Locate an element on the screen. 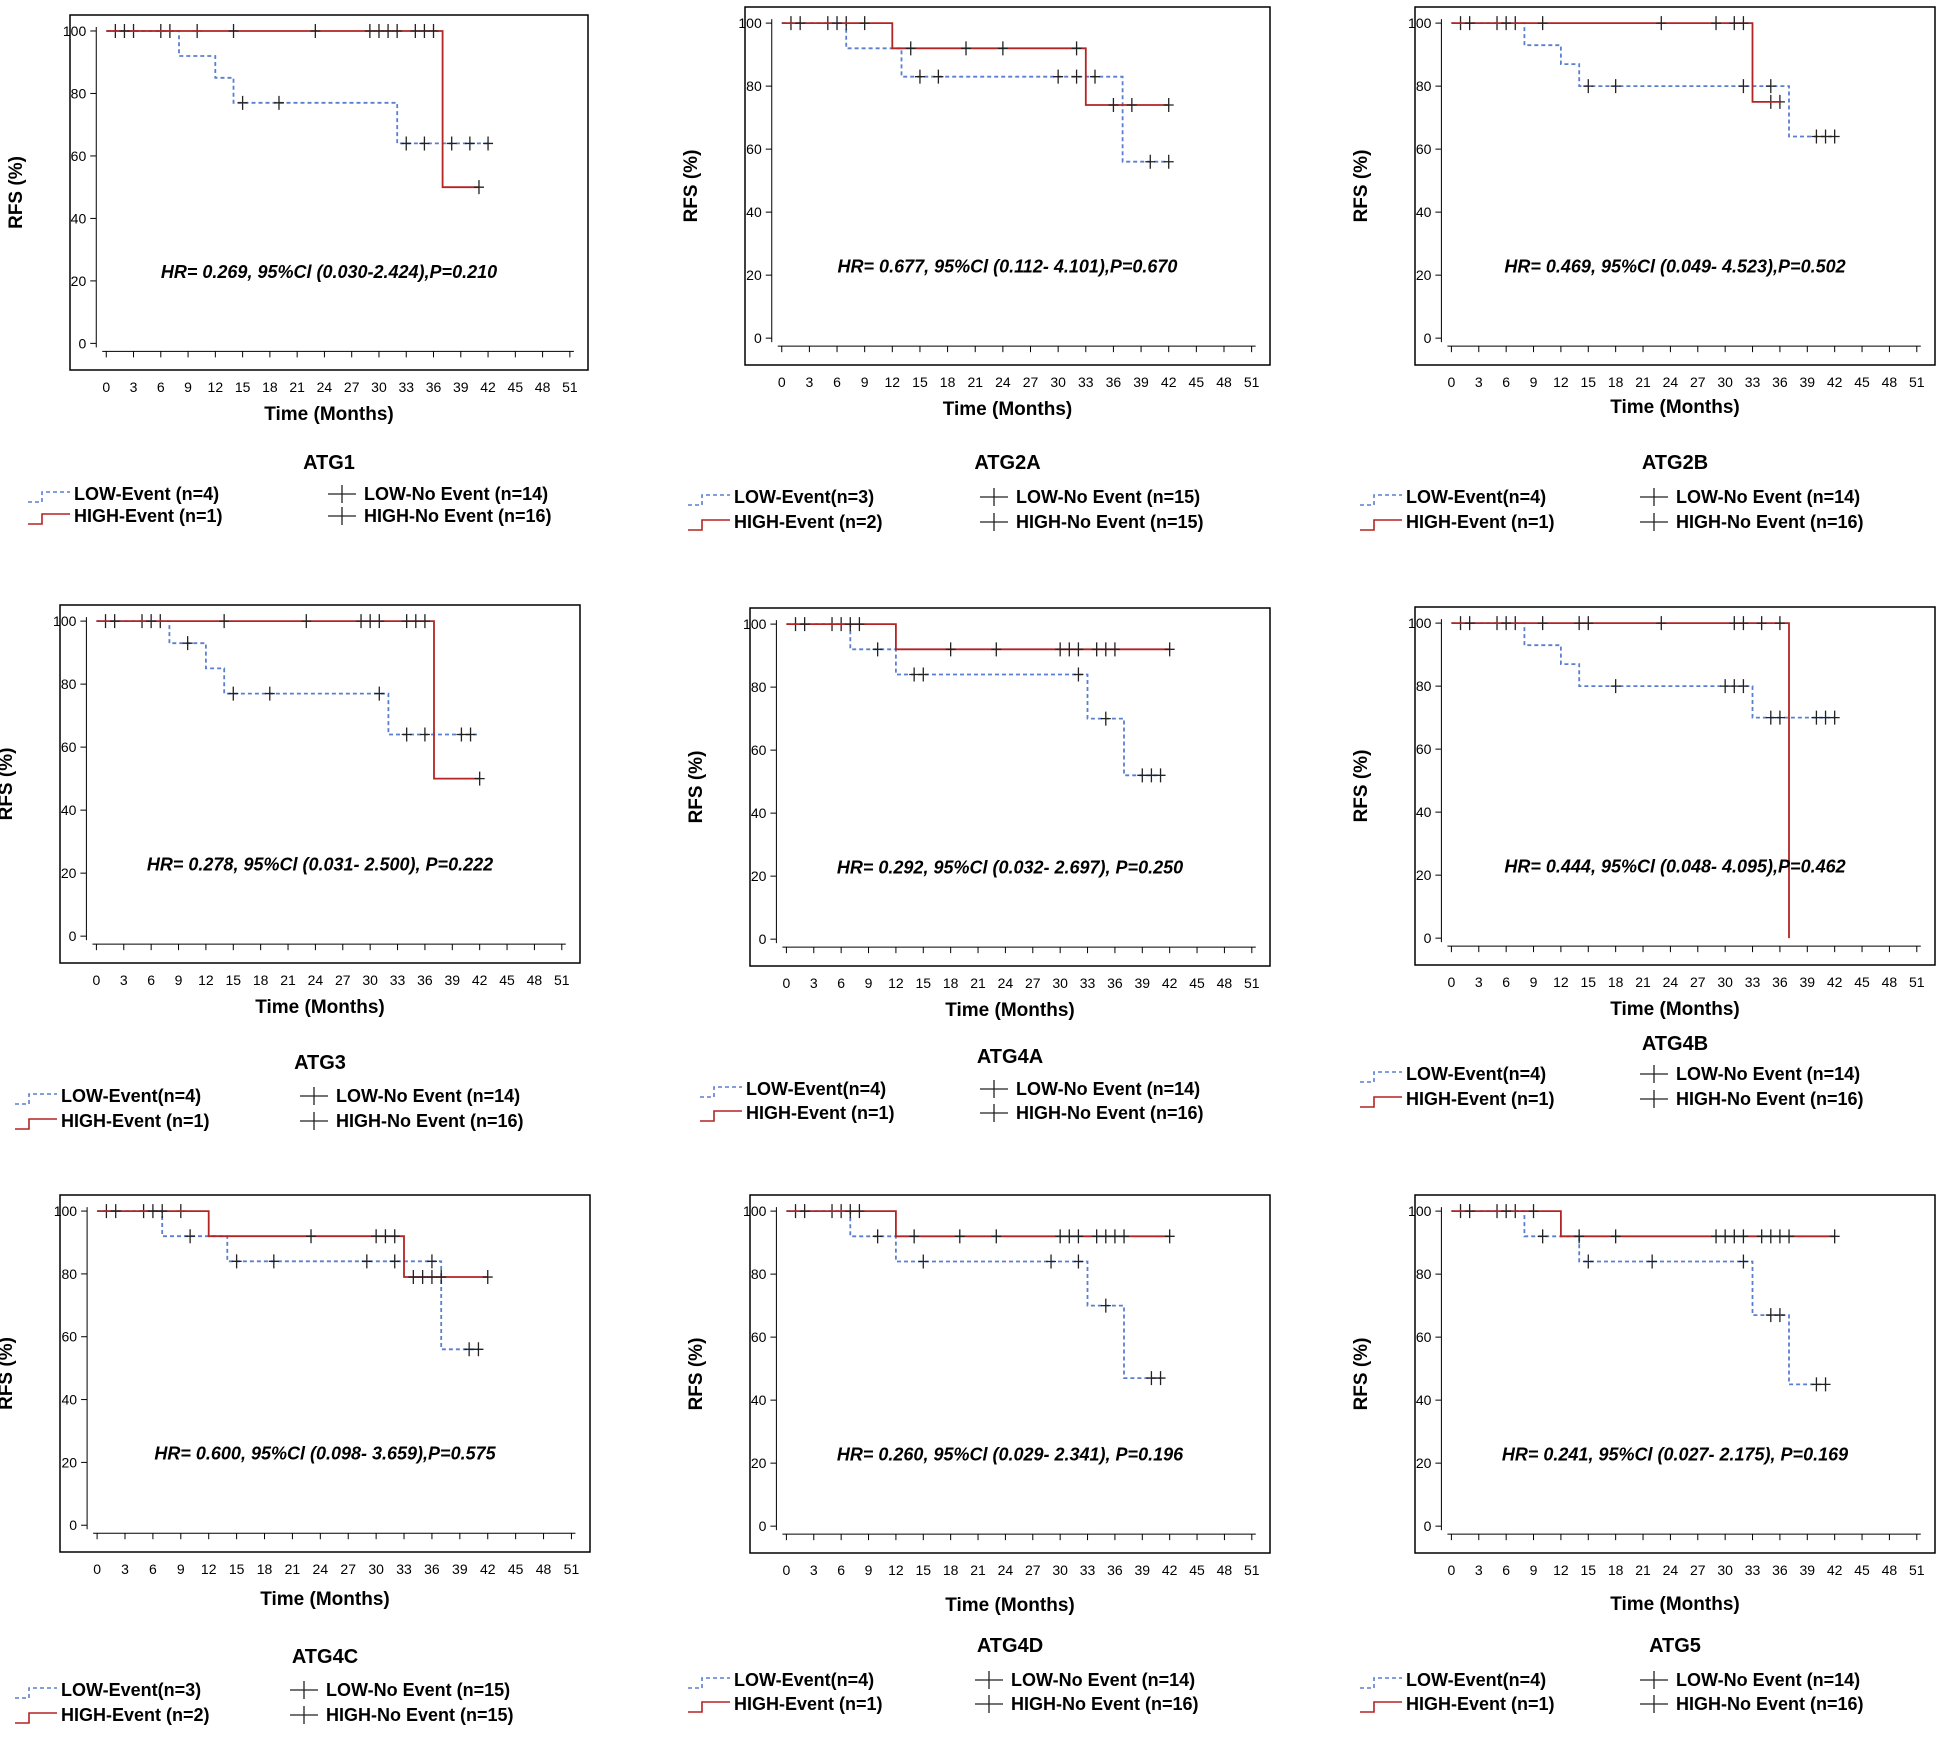 The height and width of the screenshot is (1737, 1949). x-tick-label: 39 is located at coordinates (461, 387).